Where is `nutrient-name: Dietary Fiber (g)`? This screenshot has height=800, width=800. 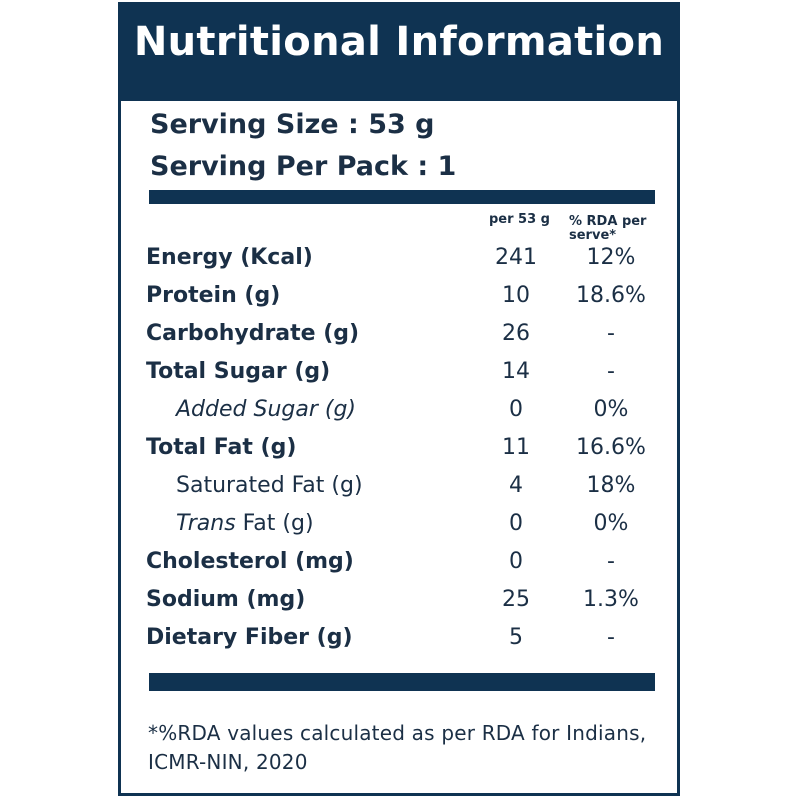 nutrient-name: Dietary Fiber (g) is located at coordinates (249, 637).